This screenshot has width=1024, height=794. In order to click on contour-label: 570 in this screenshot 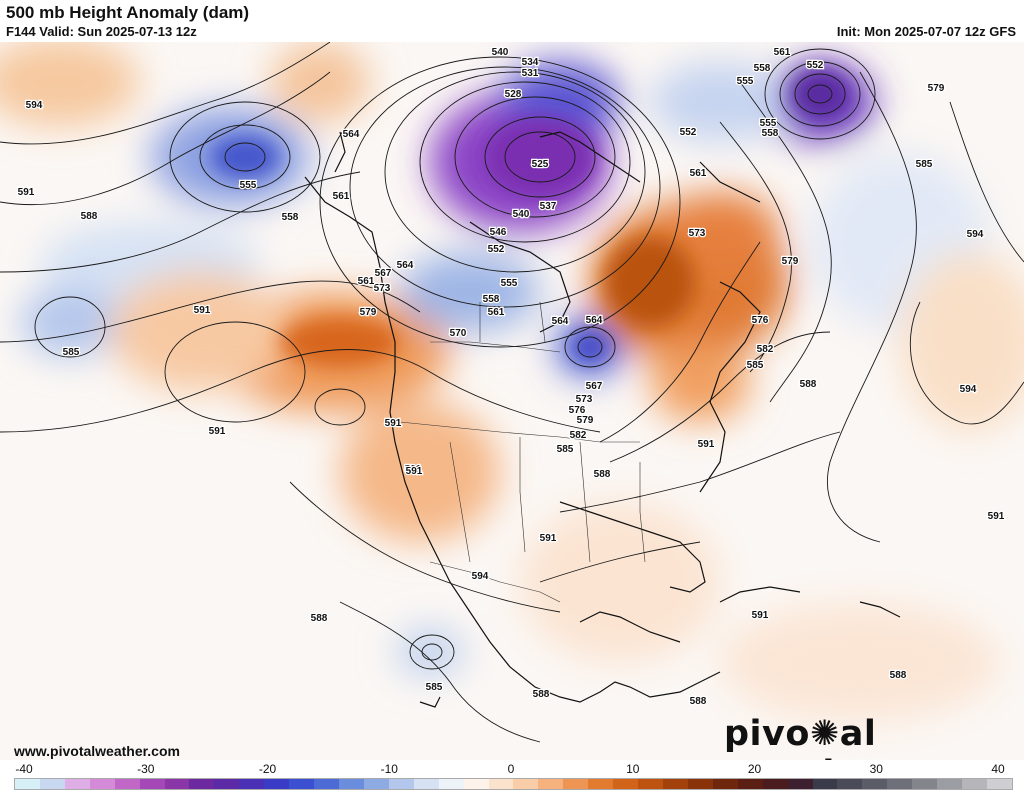, I will do `click(458, 333)`.